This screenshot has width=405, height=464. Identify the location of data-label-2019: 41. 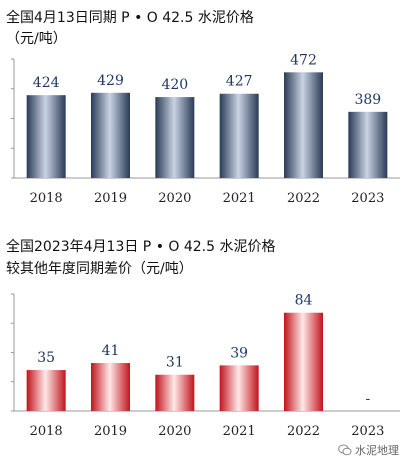
(111, 351).